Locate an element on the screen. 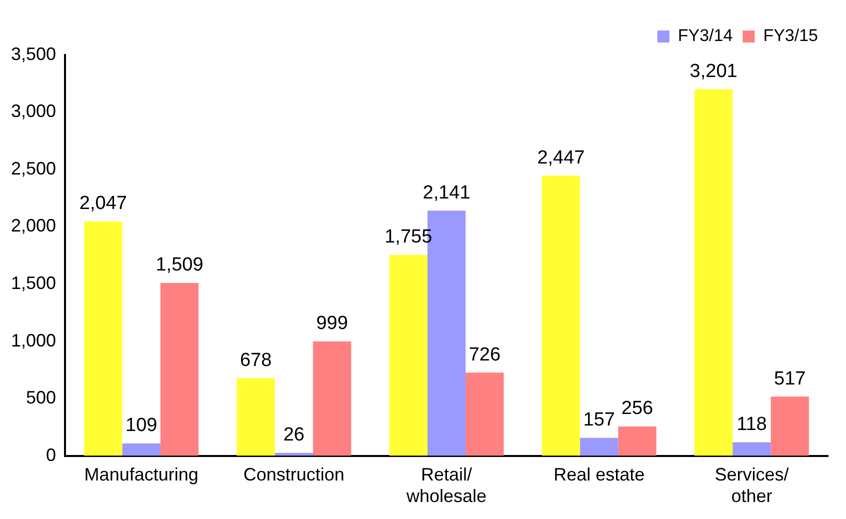 Image resolution: width=846 pixels, height=519 pixels. data-label: 3,201 is located at coordinates (714, 71).